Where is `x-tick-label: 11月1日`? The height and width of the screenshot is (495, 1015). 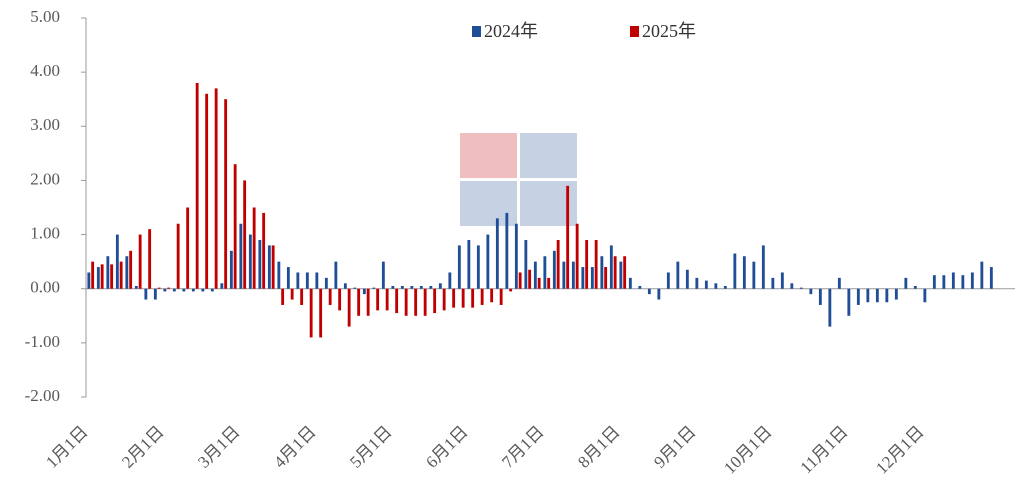 x-tick-label: 11月1日 is located at coordinates (824, 449).